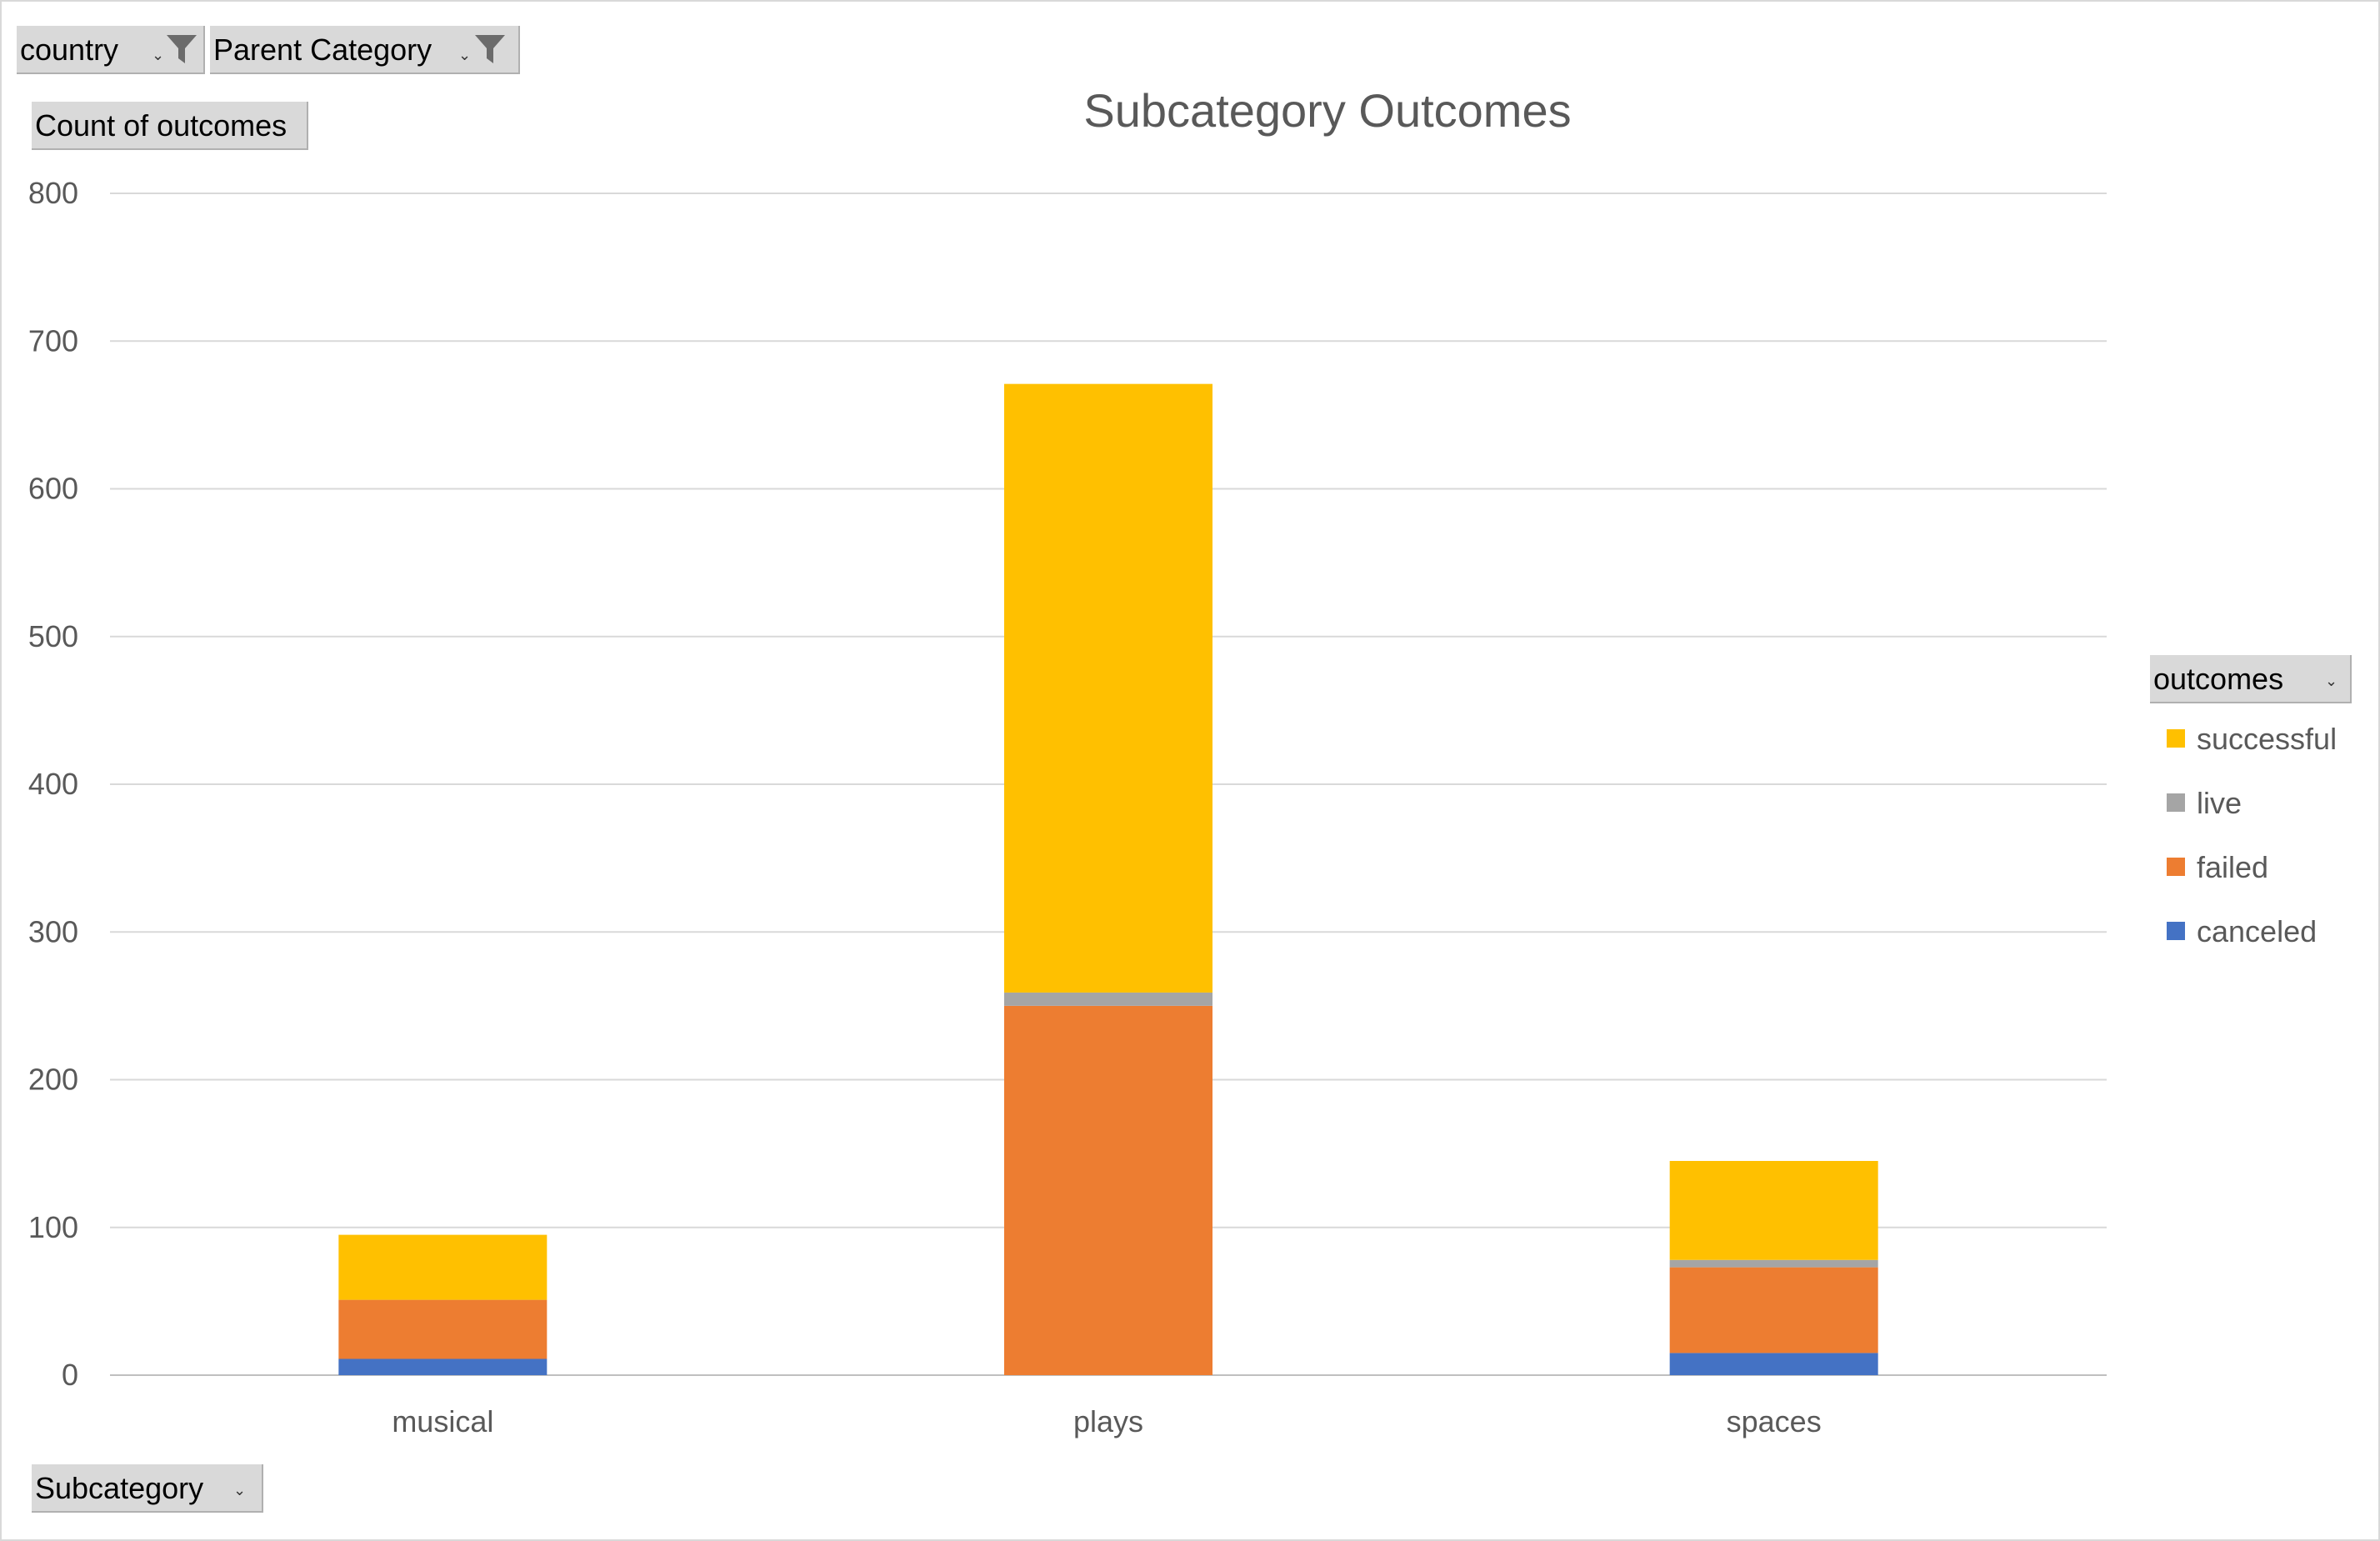 The image size is (2380, 1541). What do you see at coordinates (2233, 867) in the screenshot?
I see `legend-label: failed` at bounding box center [2233, 867].